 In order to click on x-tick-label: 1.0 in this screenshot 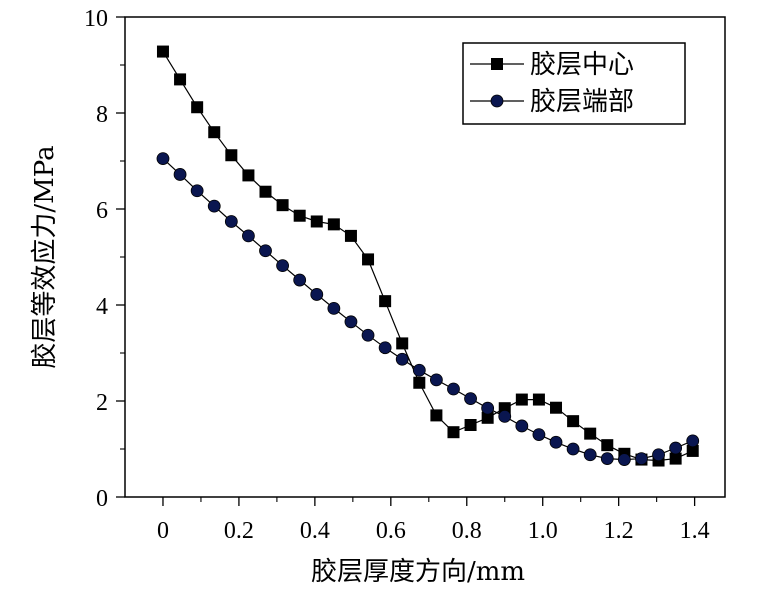, I will do `click(543, 531)`.